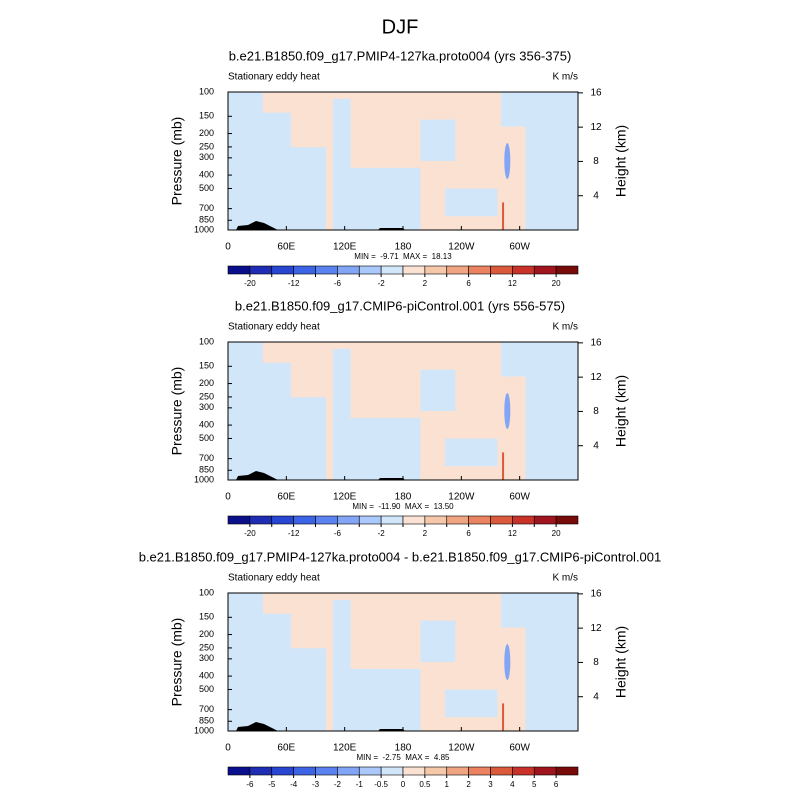 The height and width of the screenshot is (800, 800). Describe the element at coordinates (316, 784) in the screenshot. I see `colorbar-label: -3` at that location.